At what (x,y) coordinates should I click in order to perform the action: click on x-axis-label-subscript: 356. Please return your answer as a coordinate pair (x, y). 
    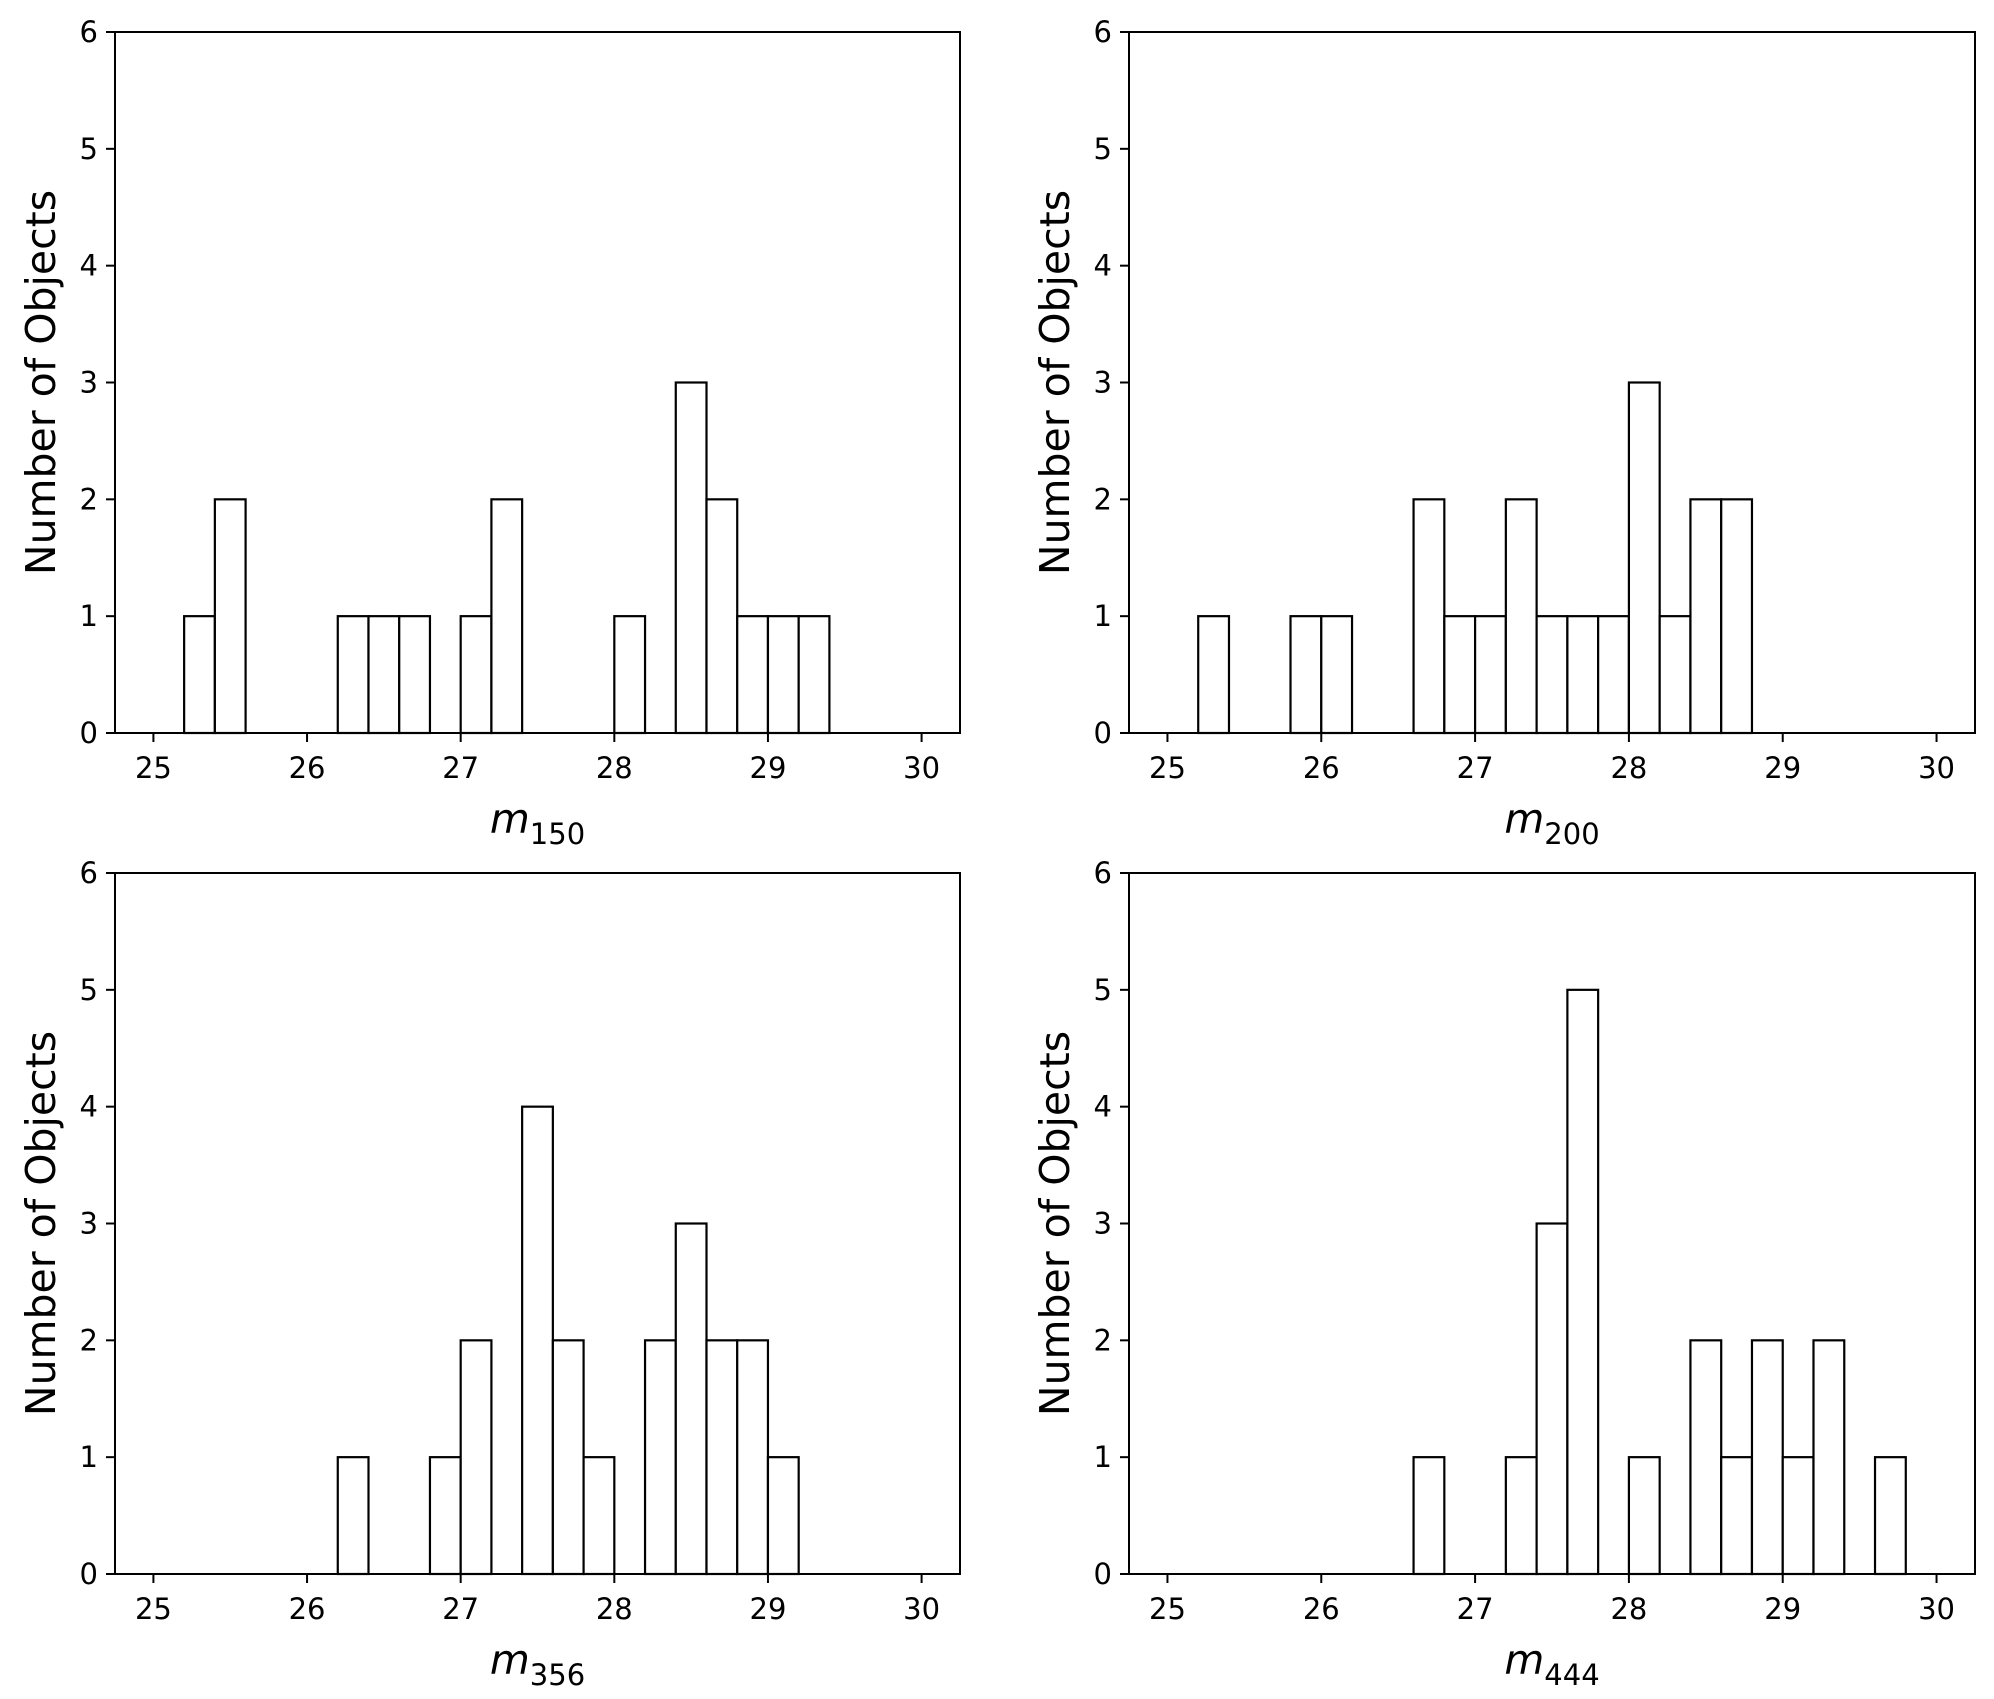
    Looking at the image, I should click on (557, 1675).